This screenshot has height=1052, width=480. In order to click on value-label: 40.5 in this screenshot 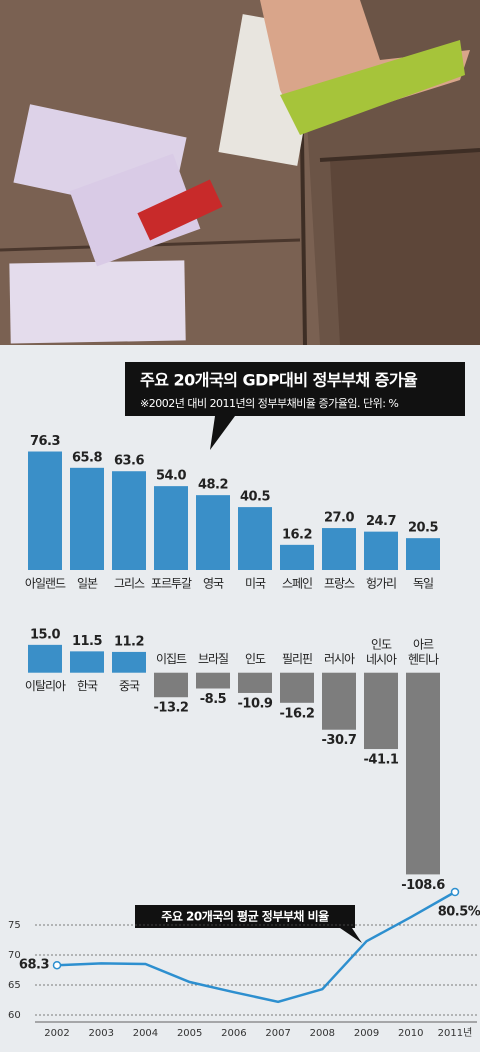, I will do `click(255, 497)`.